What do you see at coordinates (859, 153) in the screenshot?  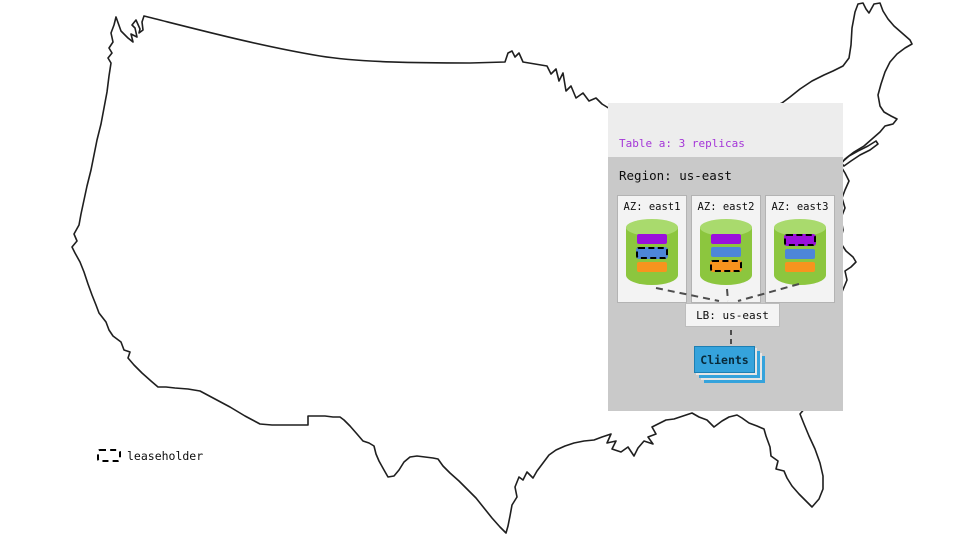 I see `long-island-outline` at bounding box center [859, 153].